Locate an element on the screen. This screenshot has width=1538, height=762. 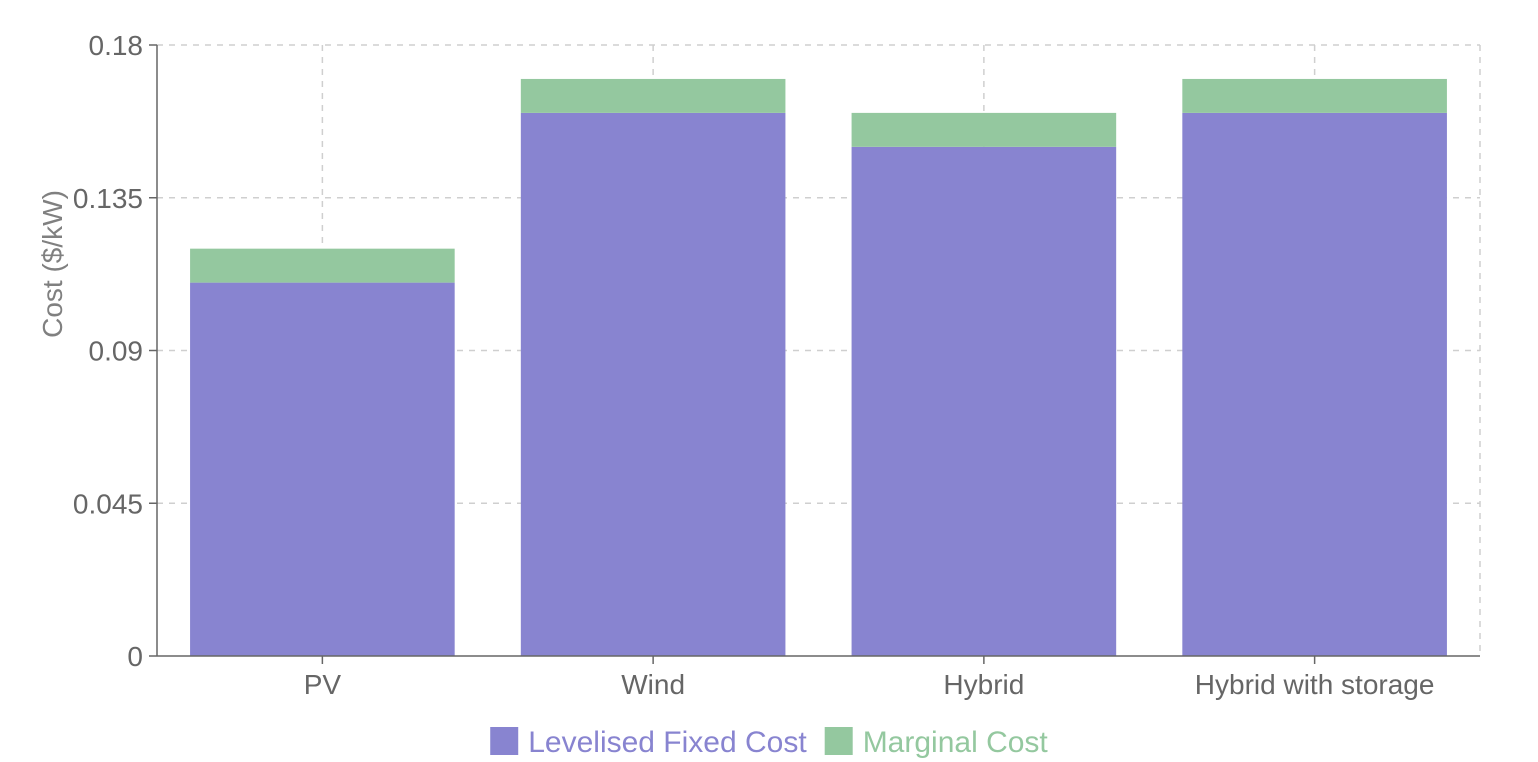
y-tick-label: 0.045 is located at coordinates (108, 503).